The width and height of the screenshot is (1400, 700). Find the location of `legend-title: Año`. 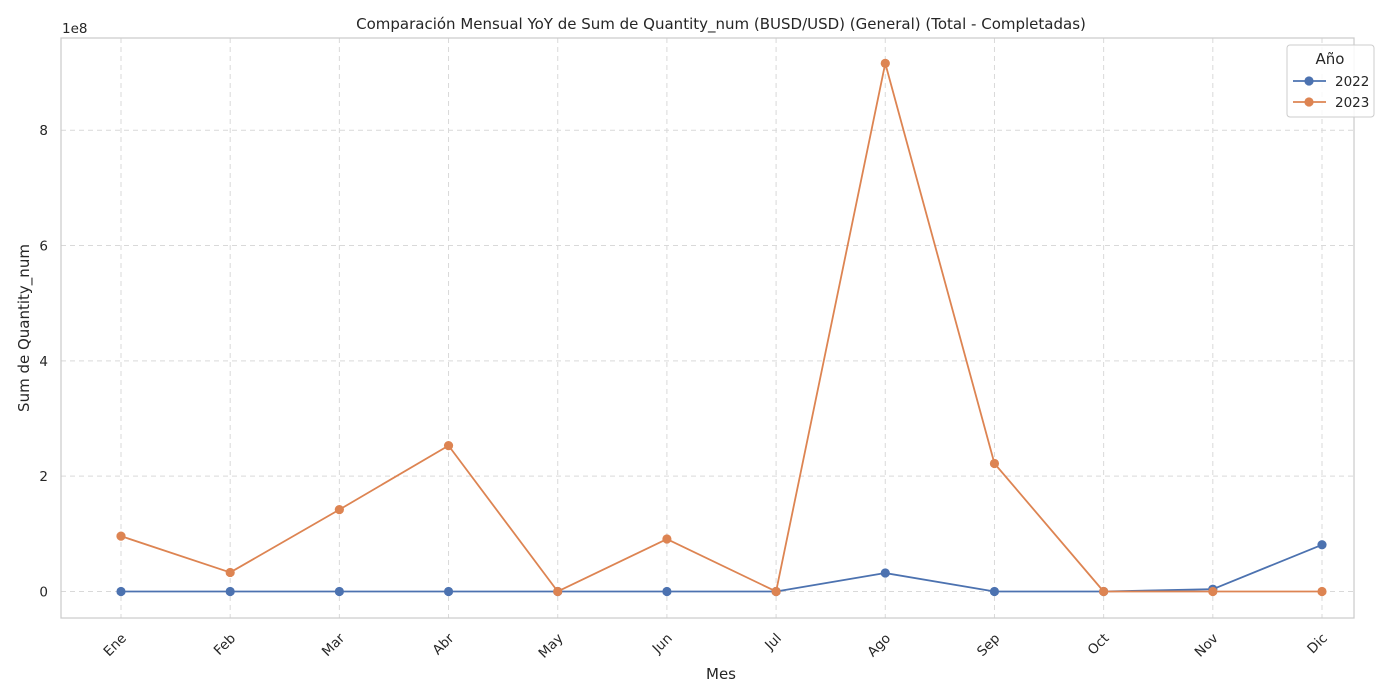

legend-title: Año is located at coordinates (1330, 59).